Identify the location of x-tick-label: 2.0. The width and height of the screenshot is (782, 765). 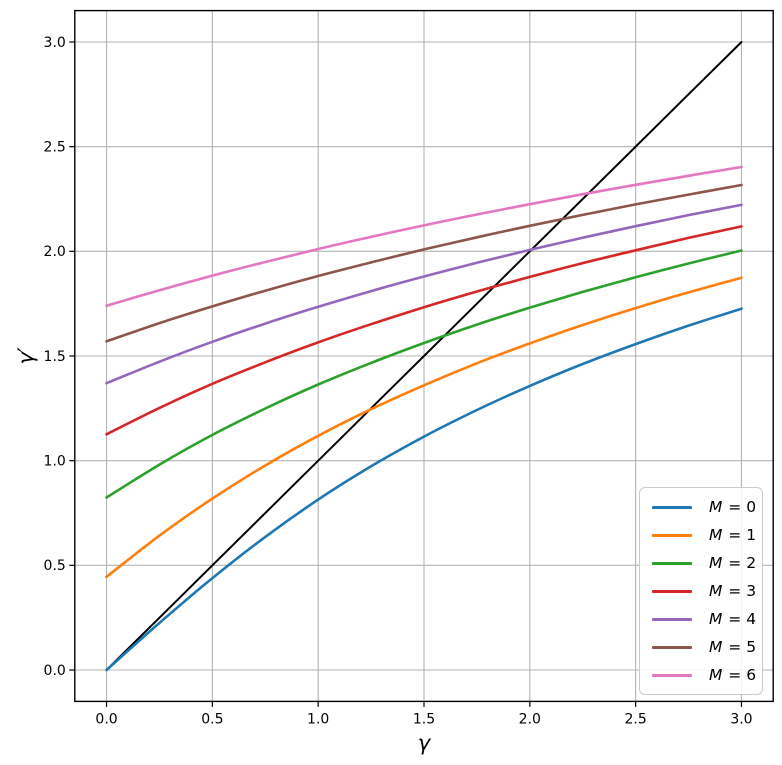
(530, 719).